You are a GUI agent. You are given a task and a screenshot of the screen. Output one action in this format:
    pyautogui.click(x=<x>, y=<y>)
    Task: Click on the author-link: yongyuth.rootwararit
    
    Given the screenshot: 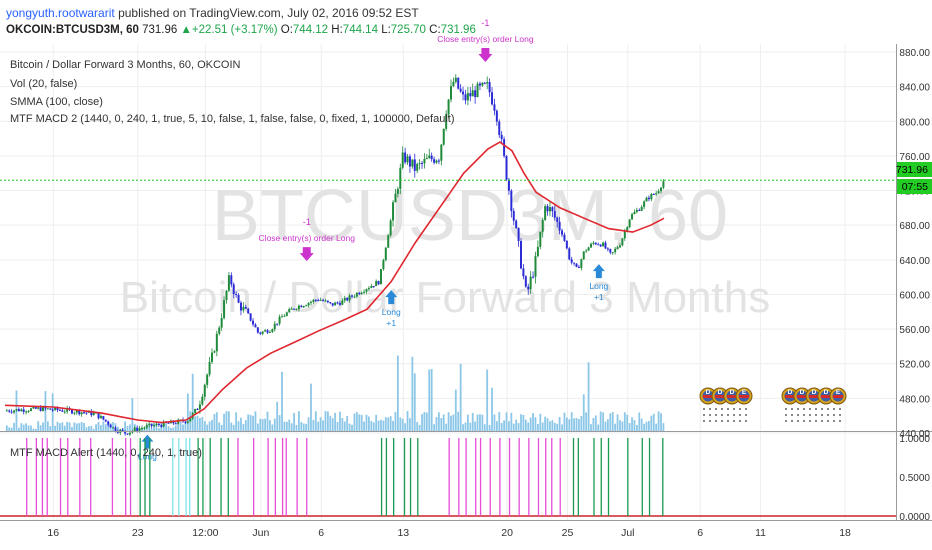 What is the action you would take?
    pyautogui.click(x=60, y=13)
    